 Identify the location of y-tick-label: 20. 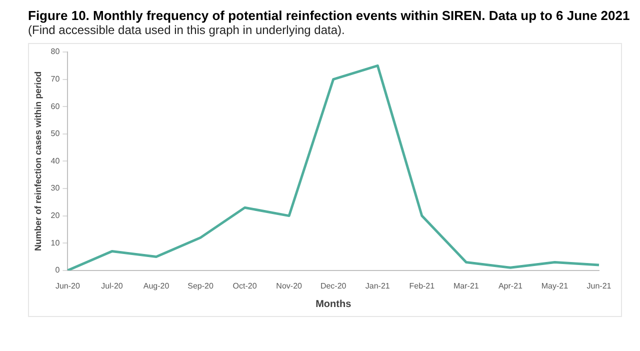
(55, 215).